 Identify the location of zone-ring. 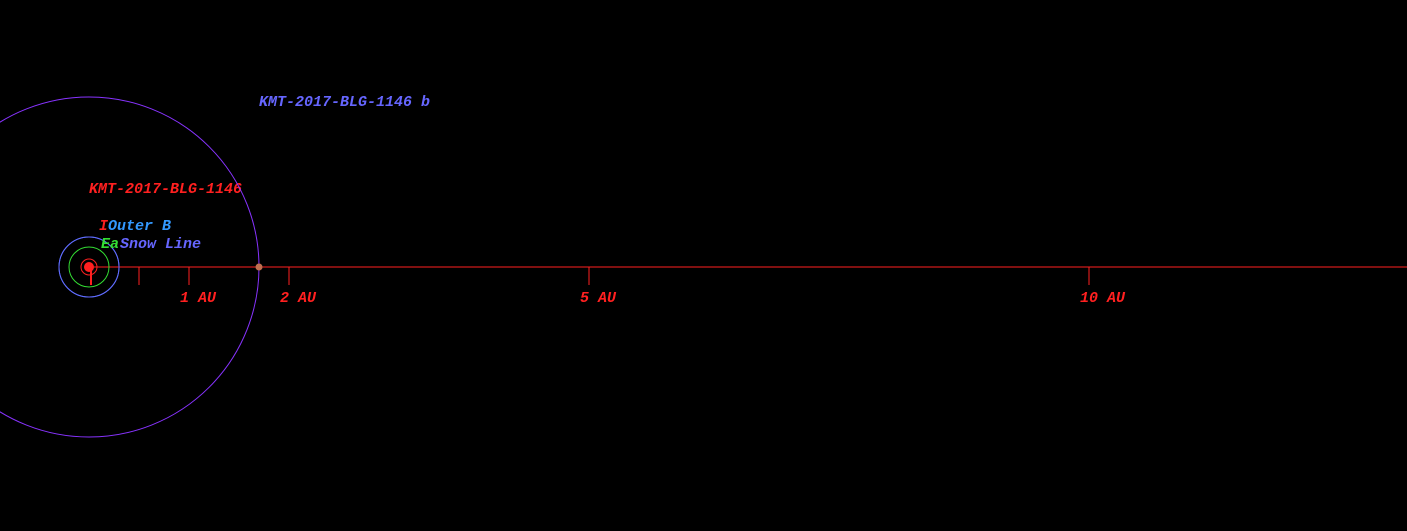
(89, 267).